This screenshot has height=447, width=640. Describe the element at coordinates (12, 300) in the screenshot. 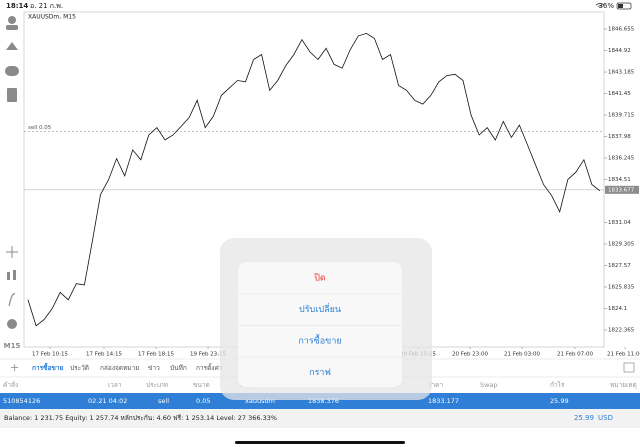

I see `function-icon` at that location.